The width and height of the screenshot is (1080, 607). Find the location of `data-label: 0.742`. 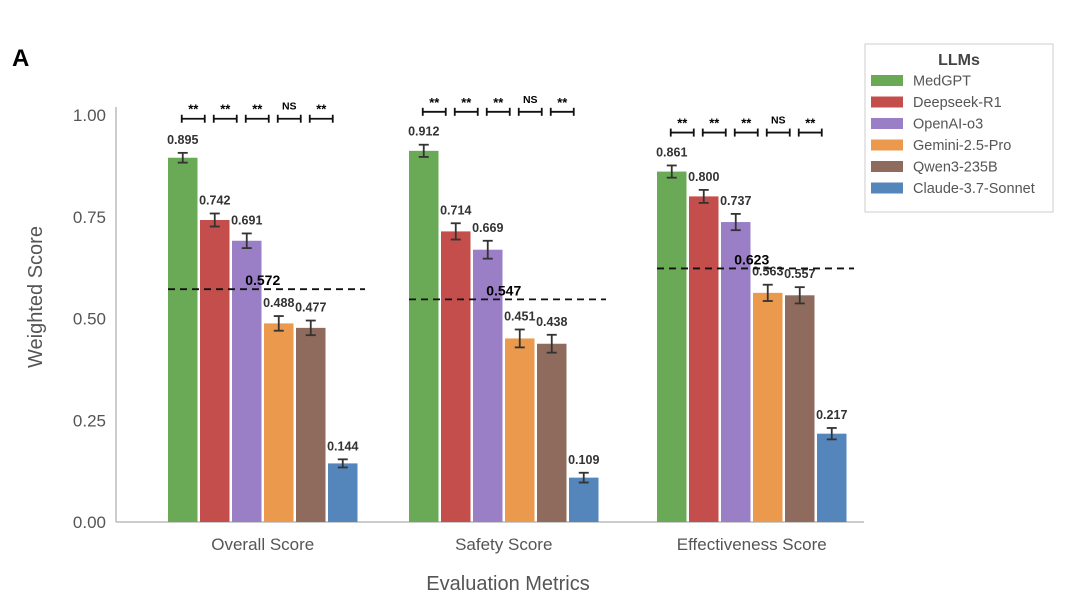

data-label: 0.742 is located at coordinates (214, 200).